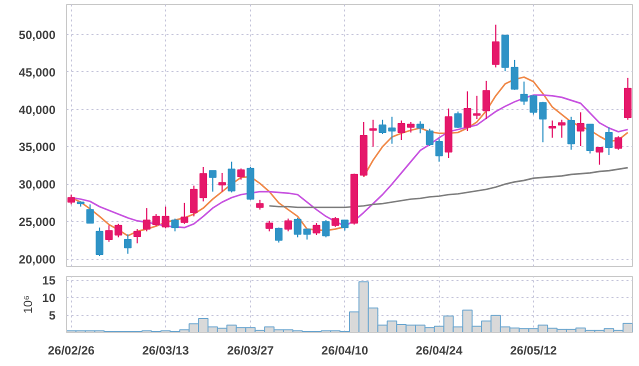 Image resolution: width=639 pixels, height=366 pixels. Describe the element at coordinates (439, 351) in the screenshot. I see `x-tick-label: 26/04/24` at that location.